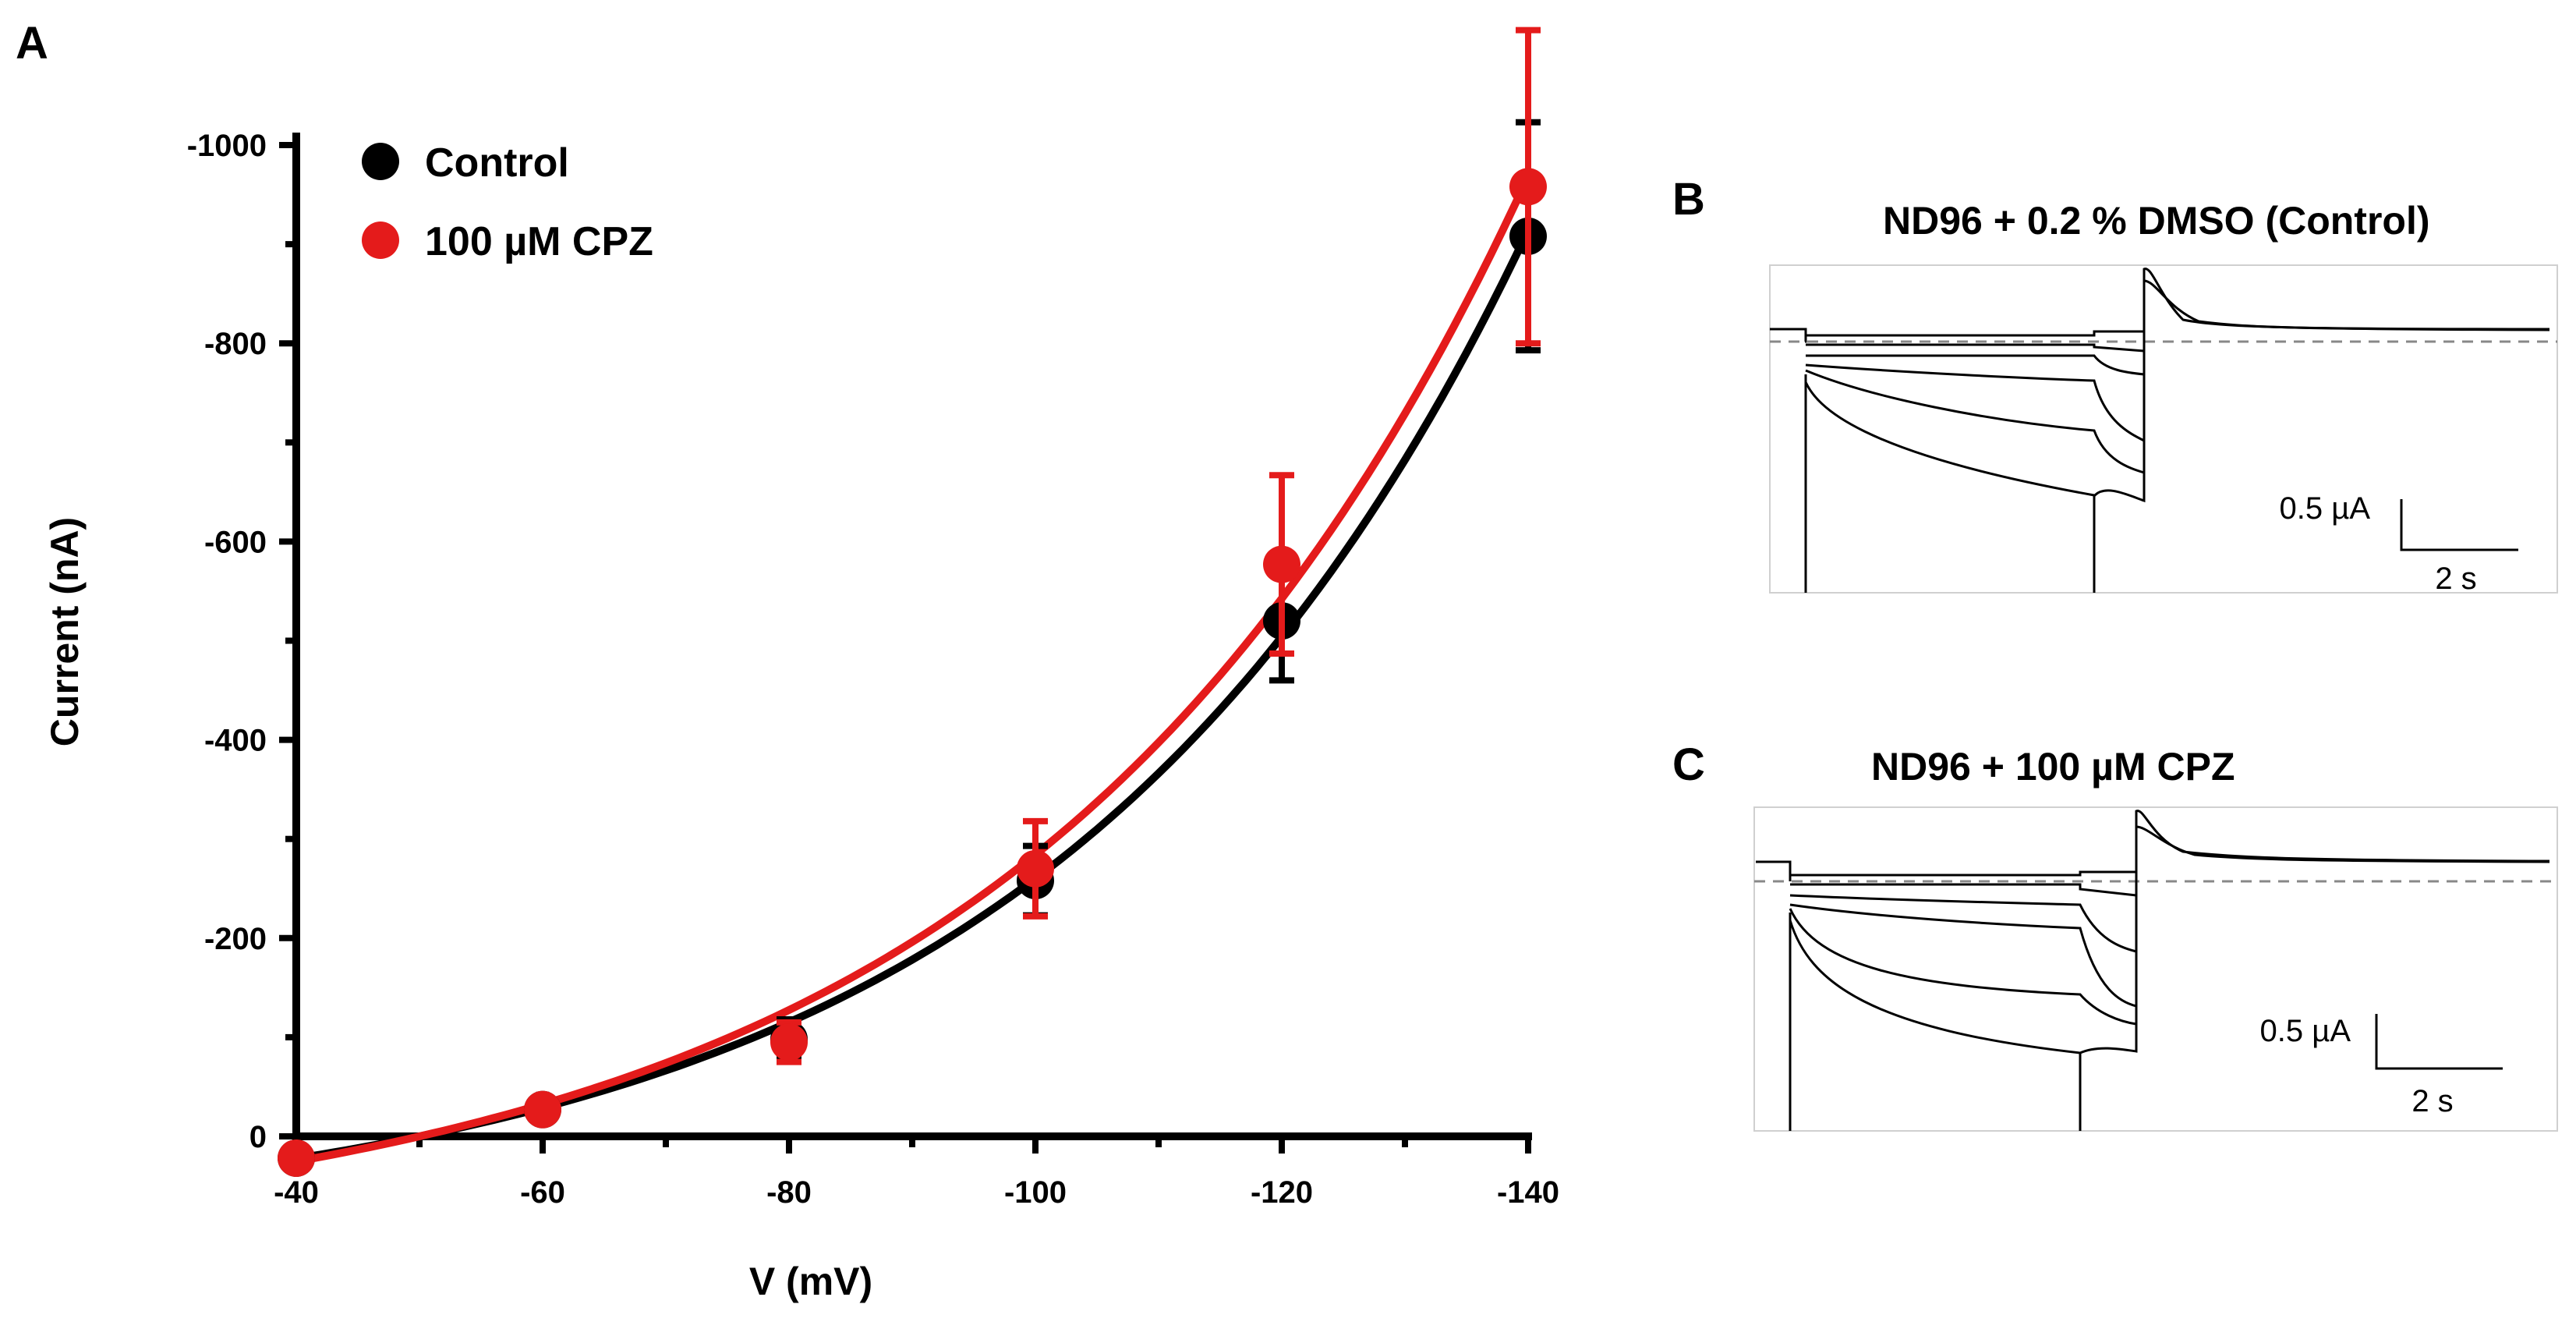 This screenshot has height=1329, width=2576. What do you see at coordinates (2459, 525) in the screenshot?
I see `scale-bar-control` at bounding box center [2459, 525].